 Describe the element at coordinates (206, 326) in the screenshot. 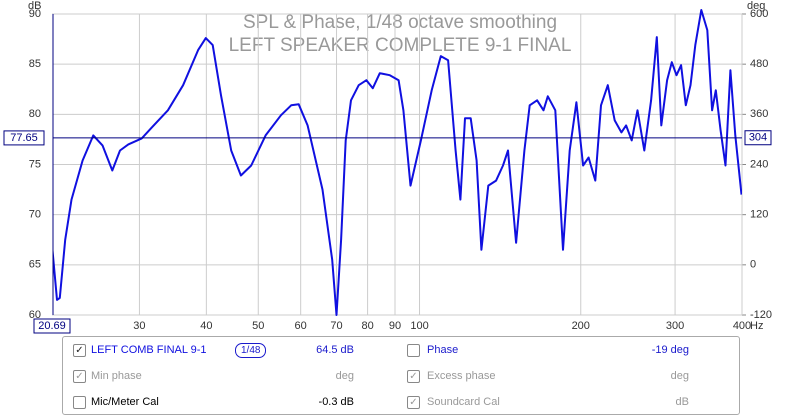

I see `x-tick-label: 40` at that location.